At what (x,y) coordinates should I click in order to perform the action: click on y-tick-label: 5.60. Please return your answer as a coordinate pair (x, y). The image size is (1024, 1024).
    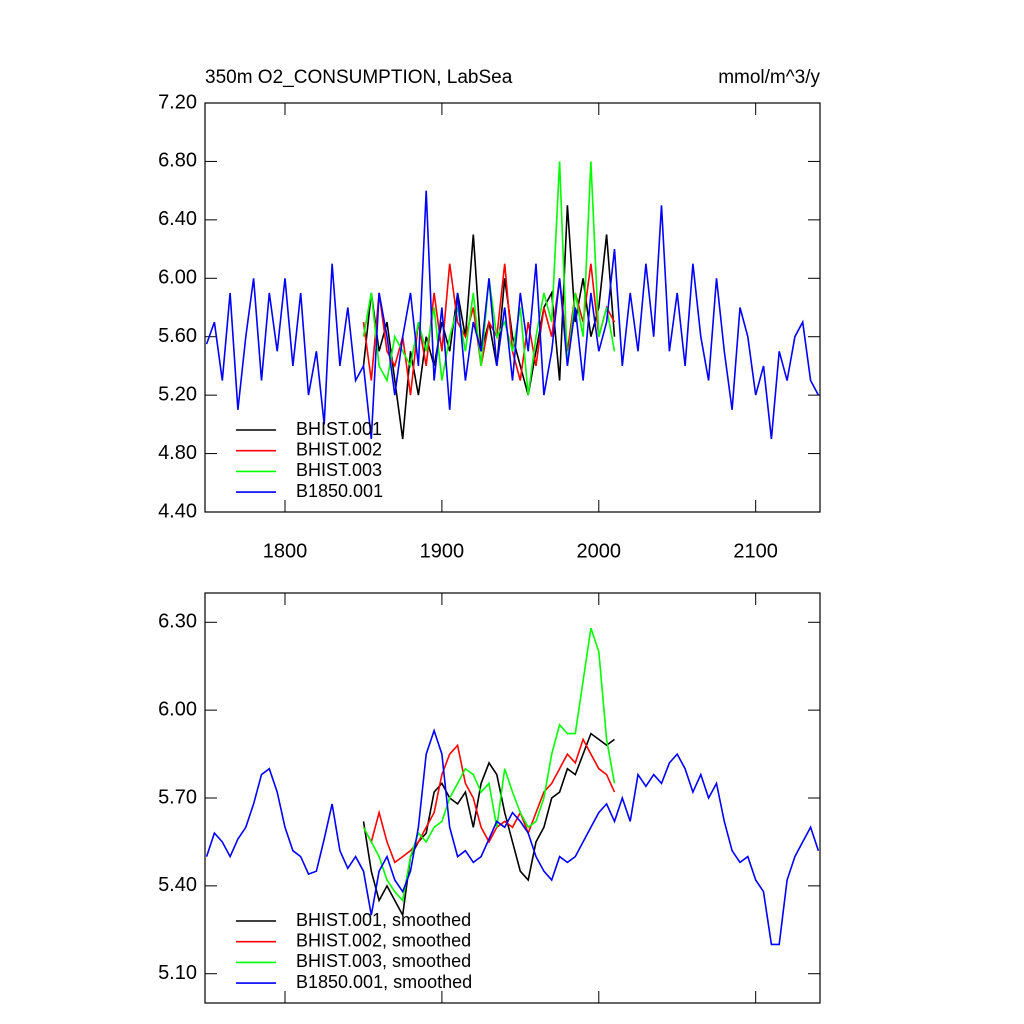
    Looking at the image, I should click on (177, 336).